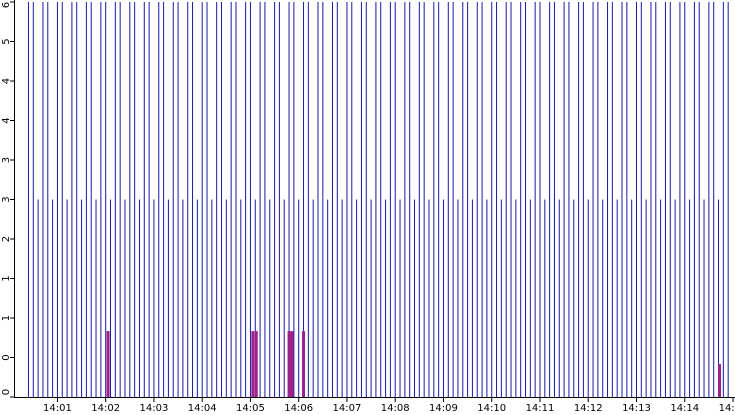  Describe the element at coordinates (727, 408) in the screenshot. I see `x-tick-label: 14:15` at that location.